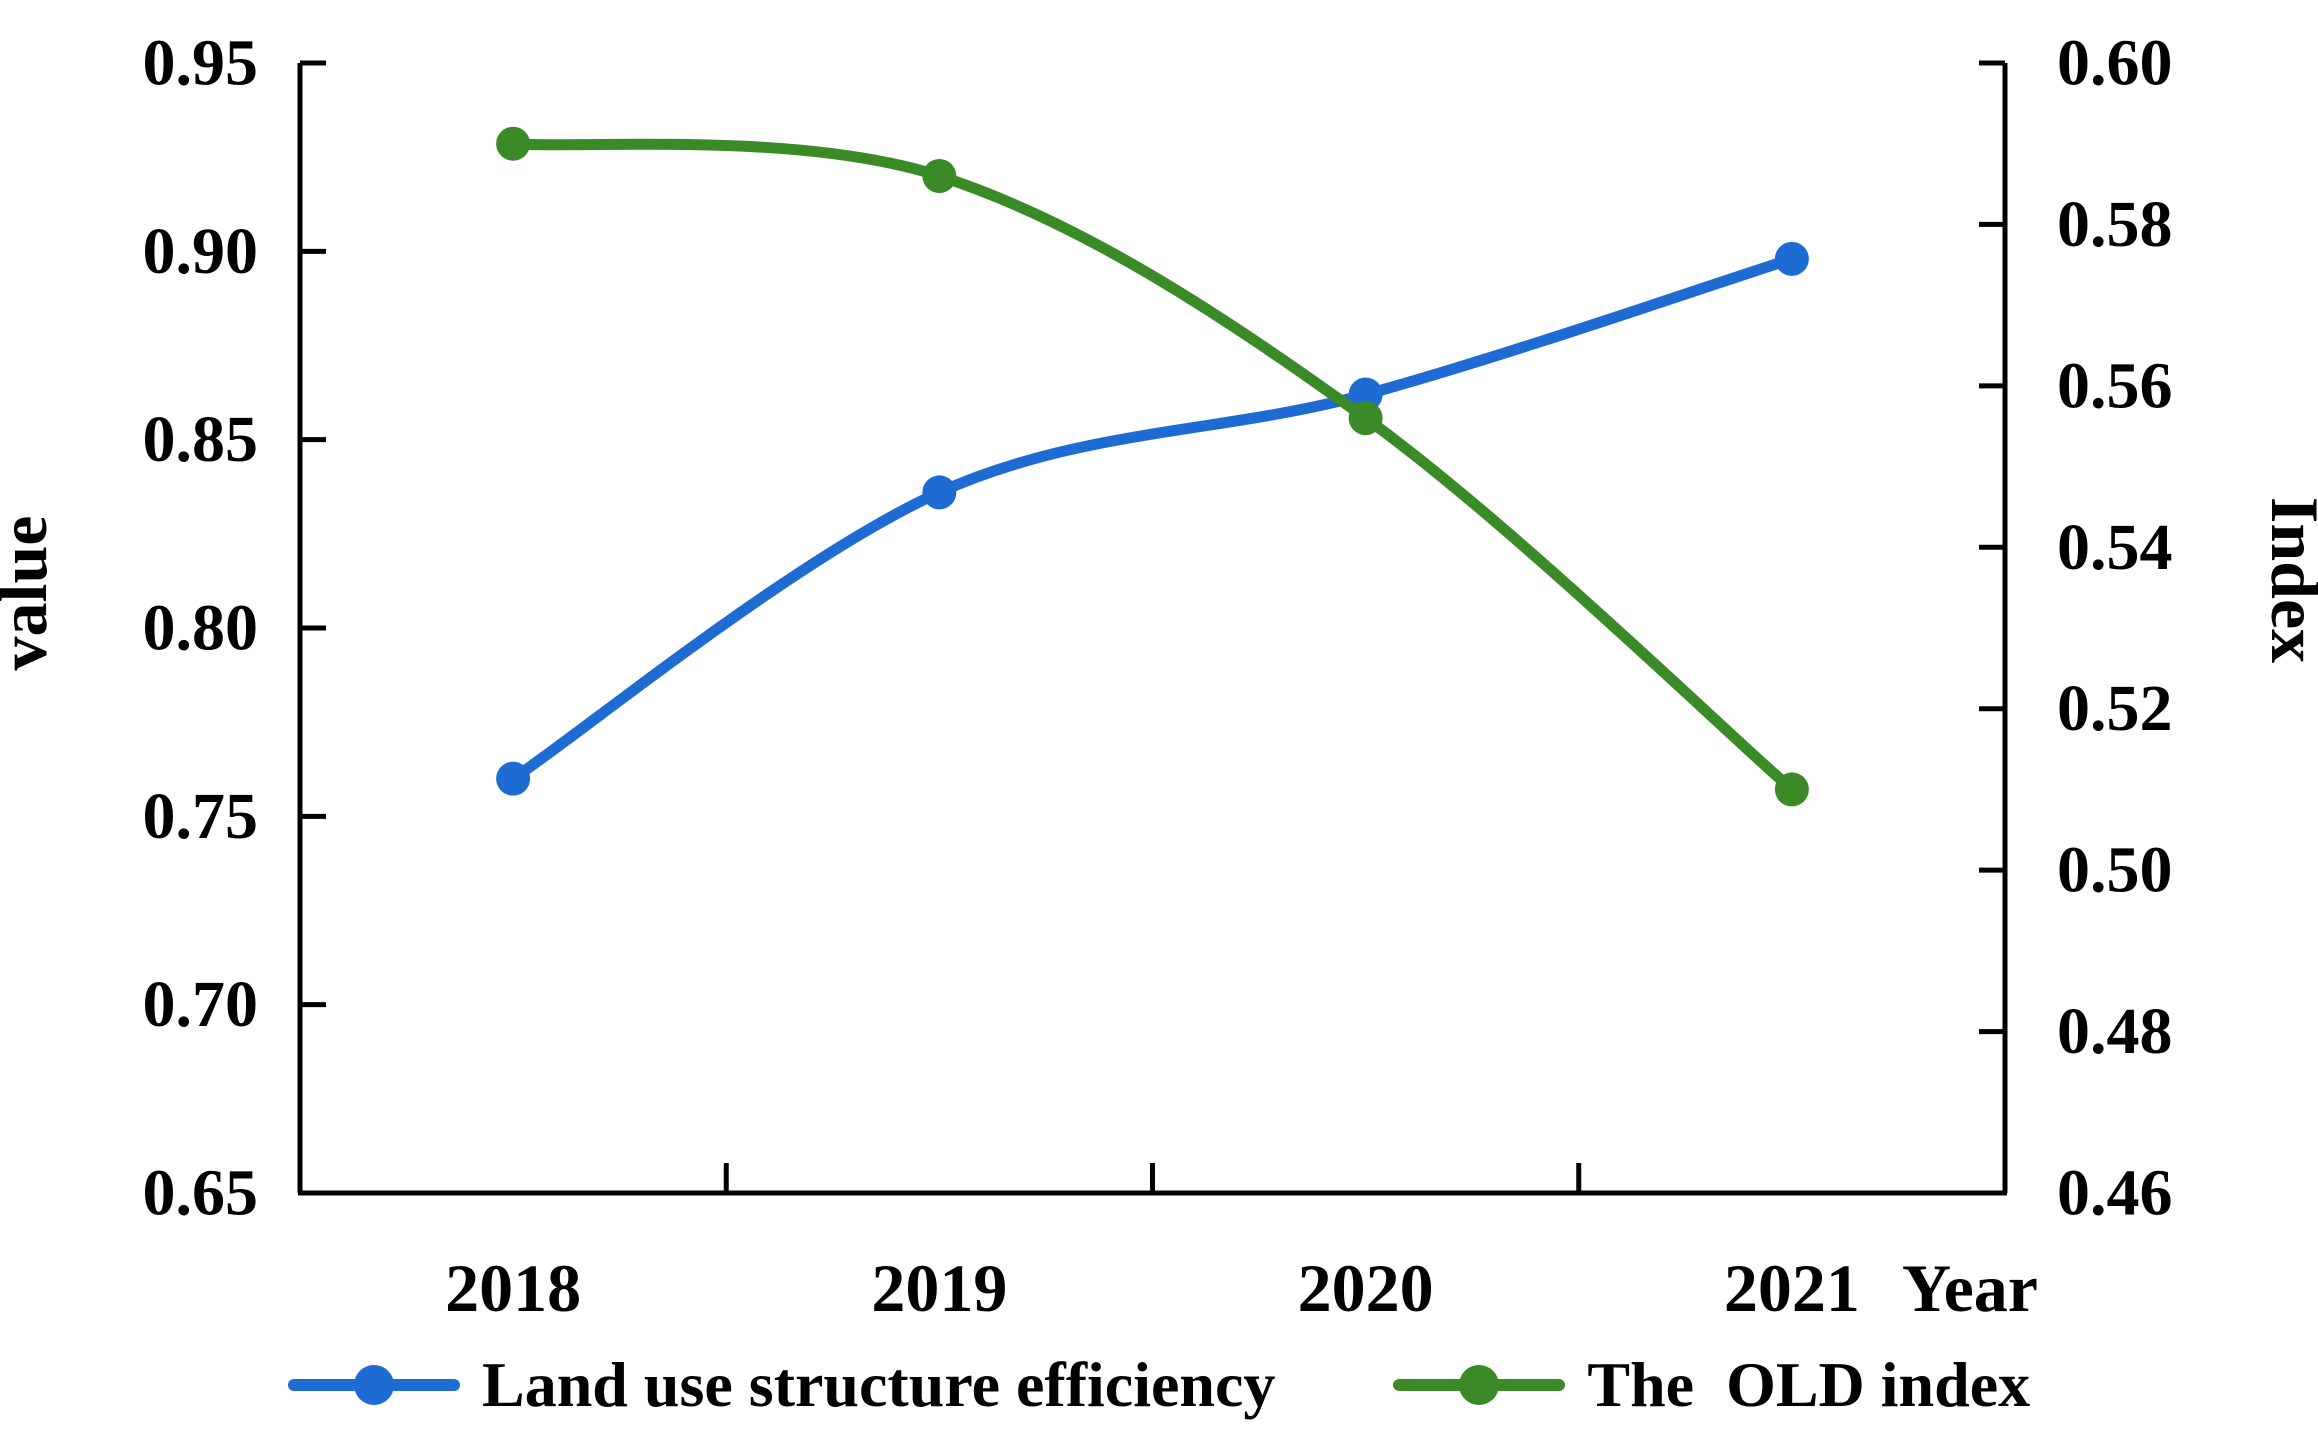 The height and width of the screenshot is (1445, 2318). Describe the element at coordinates (2115, 1193) in the screenshot. I see `right-axis-tick-label: 0.46` at that location.